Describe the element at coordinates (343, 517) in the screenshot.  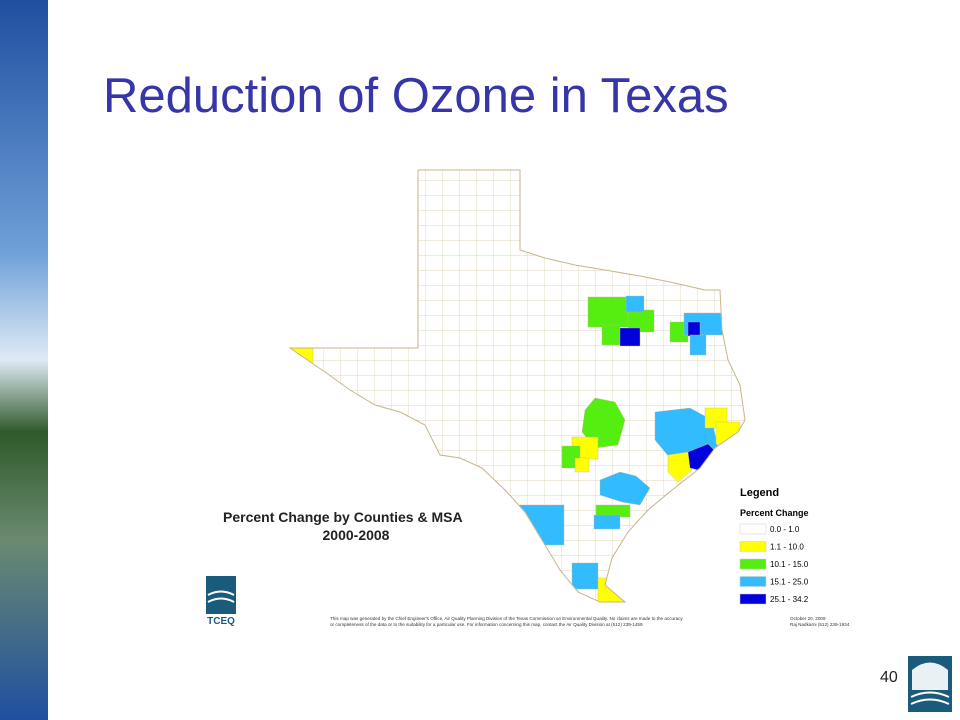
I see `map-caption: Percent Change by Counties & MSA` at that location.